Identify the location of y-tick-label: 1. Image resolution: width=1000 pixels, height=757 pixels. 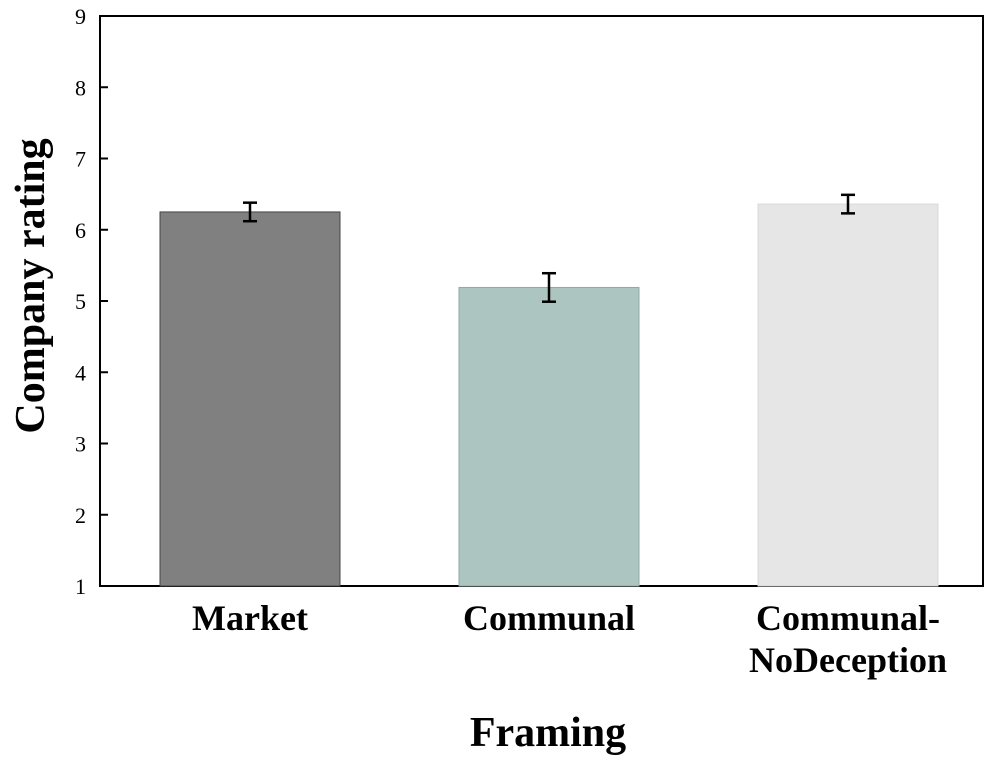
(80, 586).